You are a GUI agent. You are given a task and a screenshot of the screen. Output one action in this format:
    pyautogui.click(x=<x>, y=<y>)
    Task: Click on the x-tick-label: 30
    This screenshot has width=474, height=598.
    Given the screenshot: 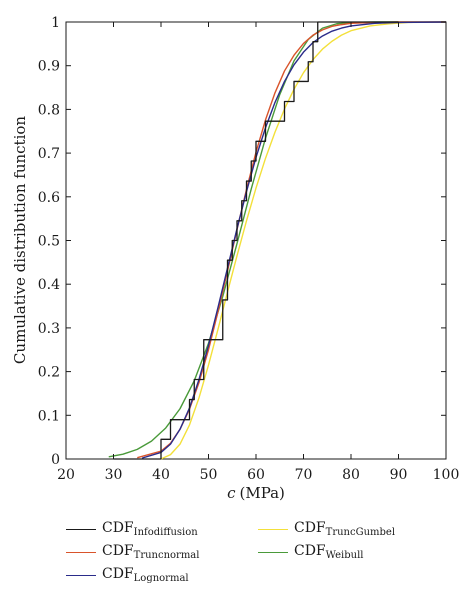 What is the action you would take?
    pyautogui.click(x=114, y=475)
    